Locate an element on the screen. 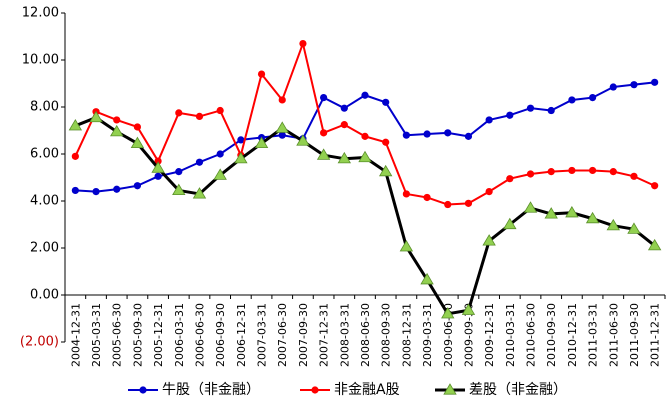  legend-item-3: 差股（非金融） is located at coordinates (501, 390).